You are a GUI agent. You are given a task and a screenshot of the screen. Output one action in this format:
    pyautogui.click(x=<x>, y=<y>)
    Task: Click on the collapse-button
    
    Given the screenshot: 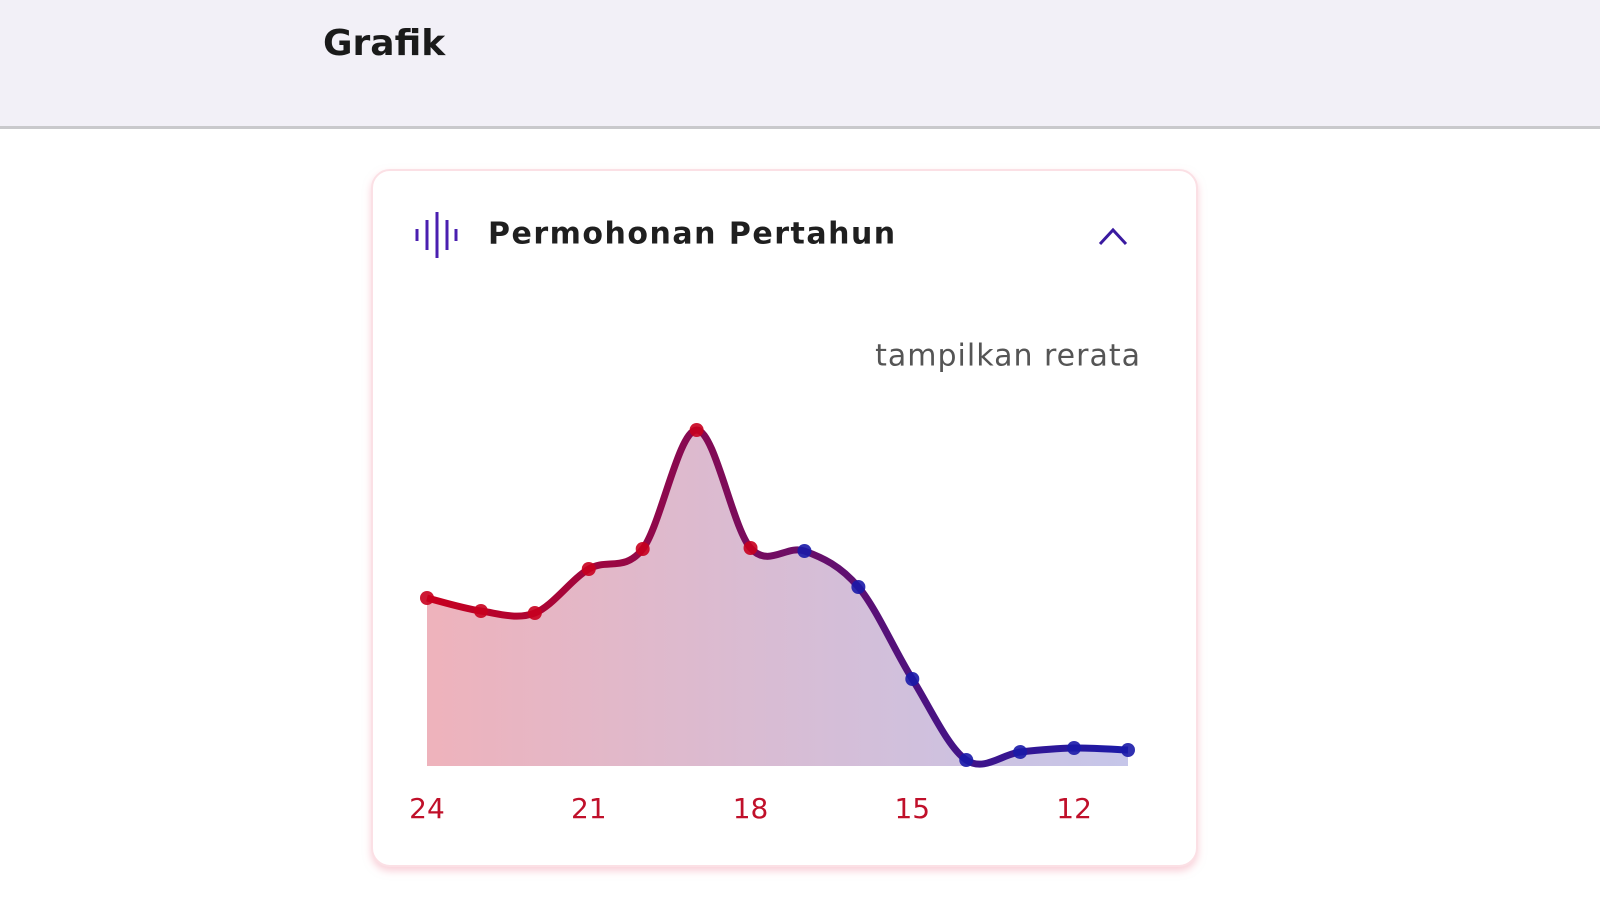 What is the action you would take?
    pyautogui.click(x=1113, y=236)
    